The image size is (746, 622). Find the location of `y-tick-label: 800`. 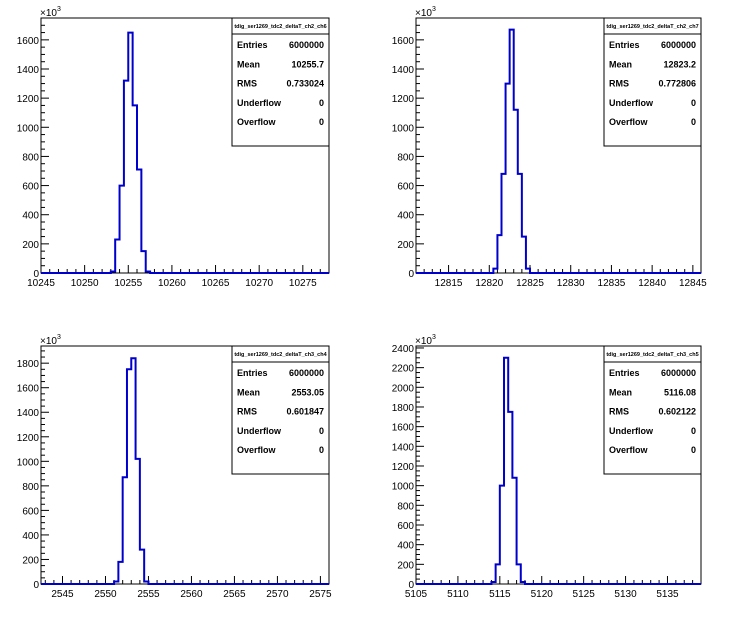

y-tick-label: 800 is located at coordinates (30, 487).